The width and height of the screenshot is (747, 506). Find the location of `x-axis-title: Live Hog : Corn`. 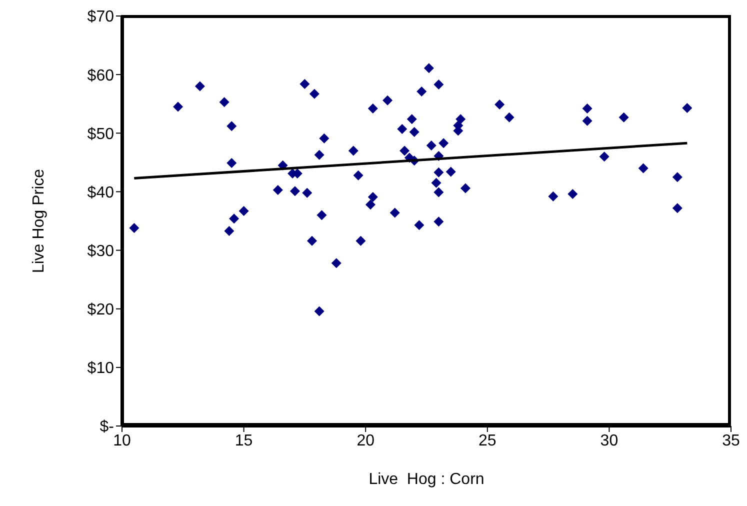

x-axis-title: Live Hog : Corn is located at coordinates (426, 479).